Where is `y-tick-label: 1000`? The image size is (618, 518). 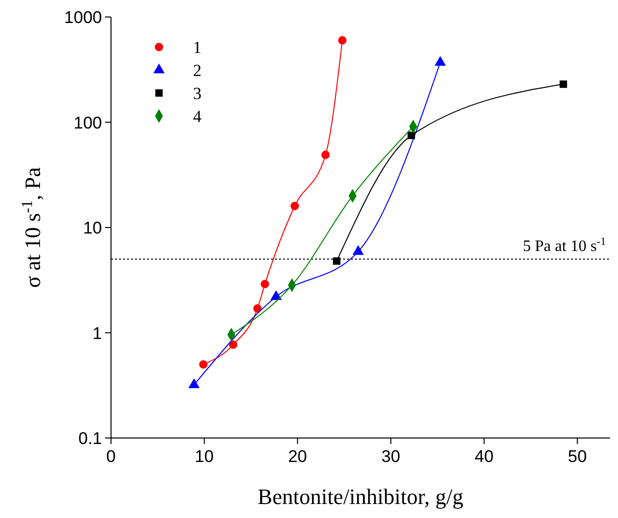
y-tick-label: 1000 is located at coordinates (83, 17).